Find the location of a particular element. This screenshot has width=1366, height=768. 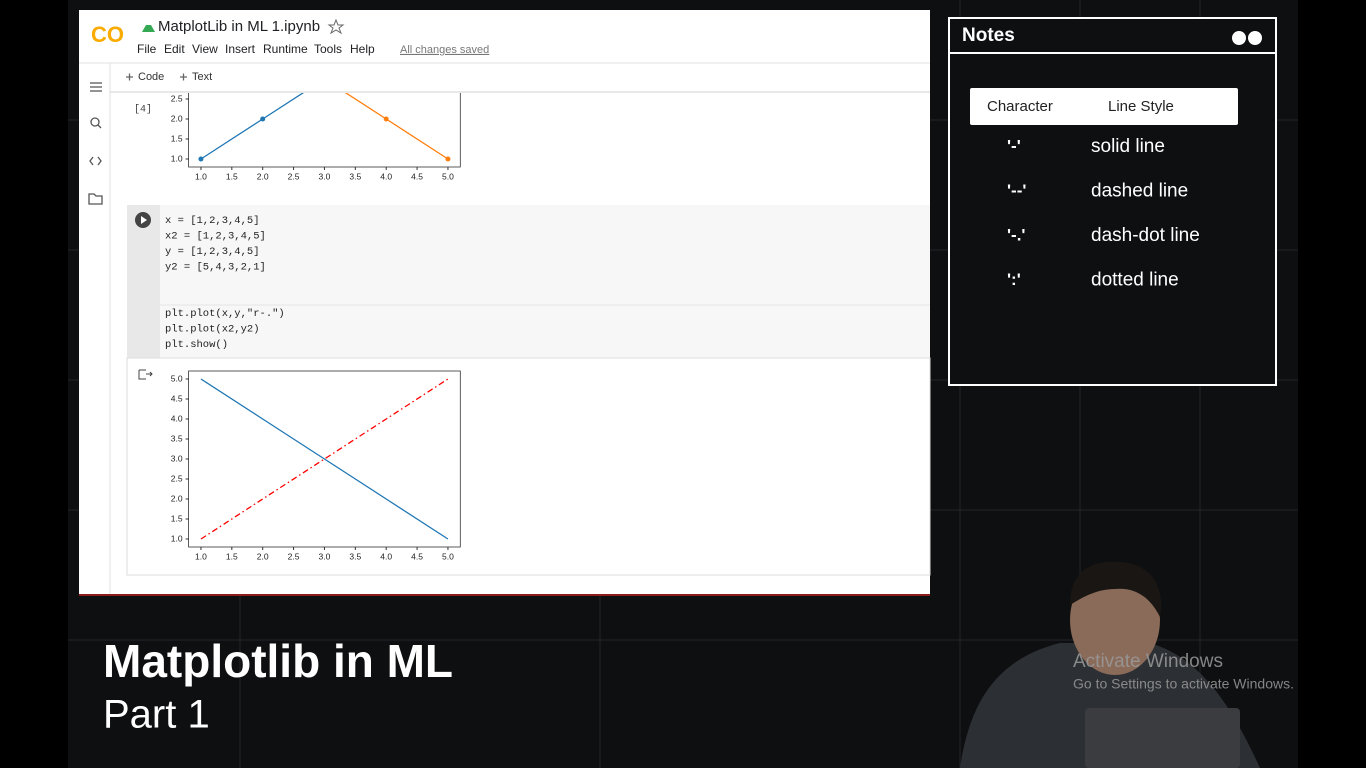

menu-item: View is located at coordinates (205, 49).